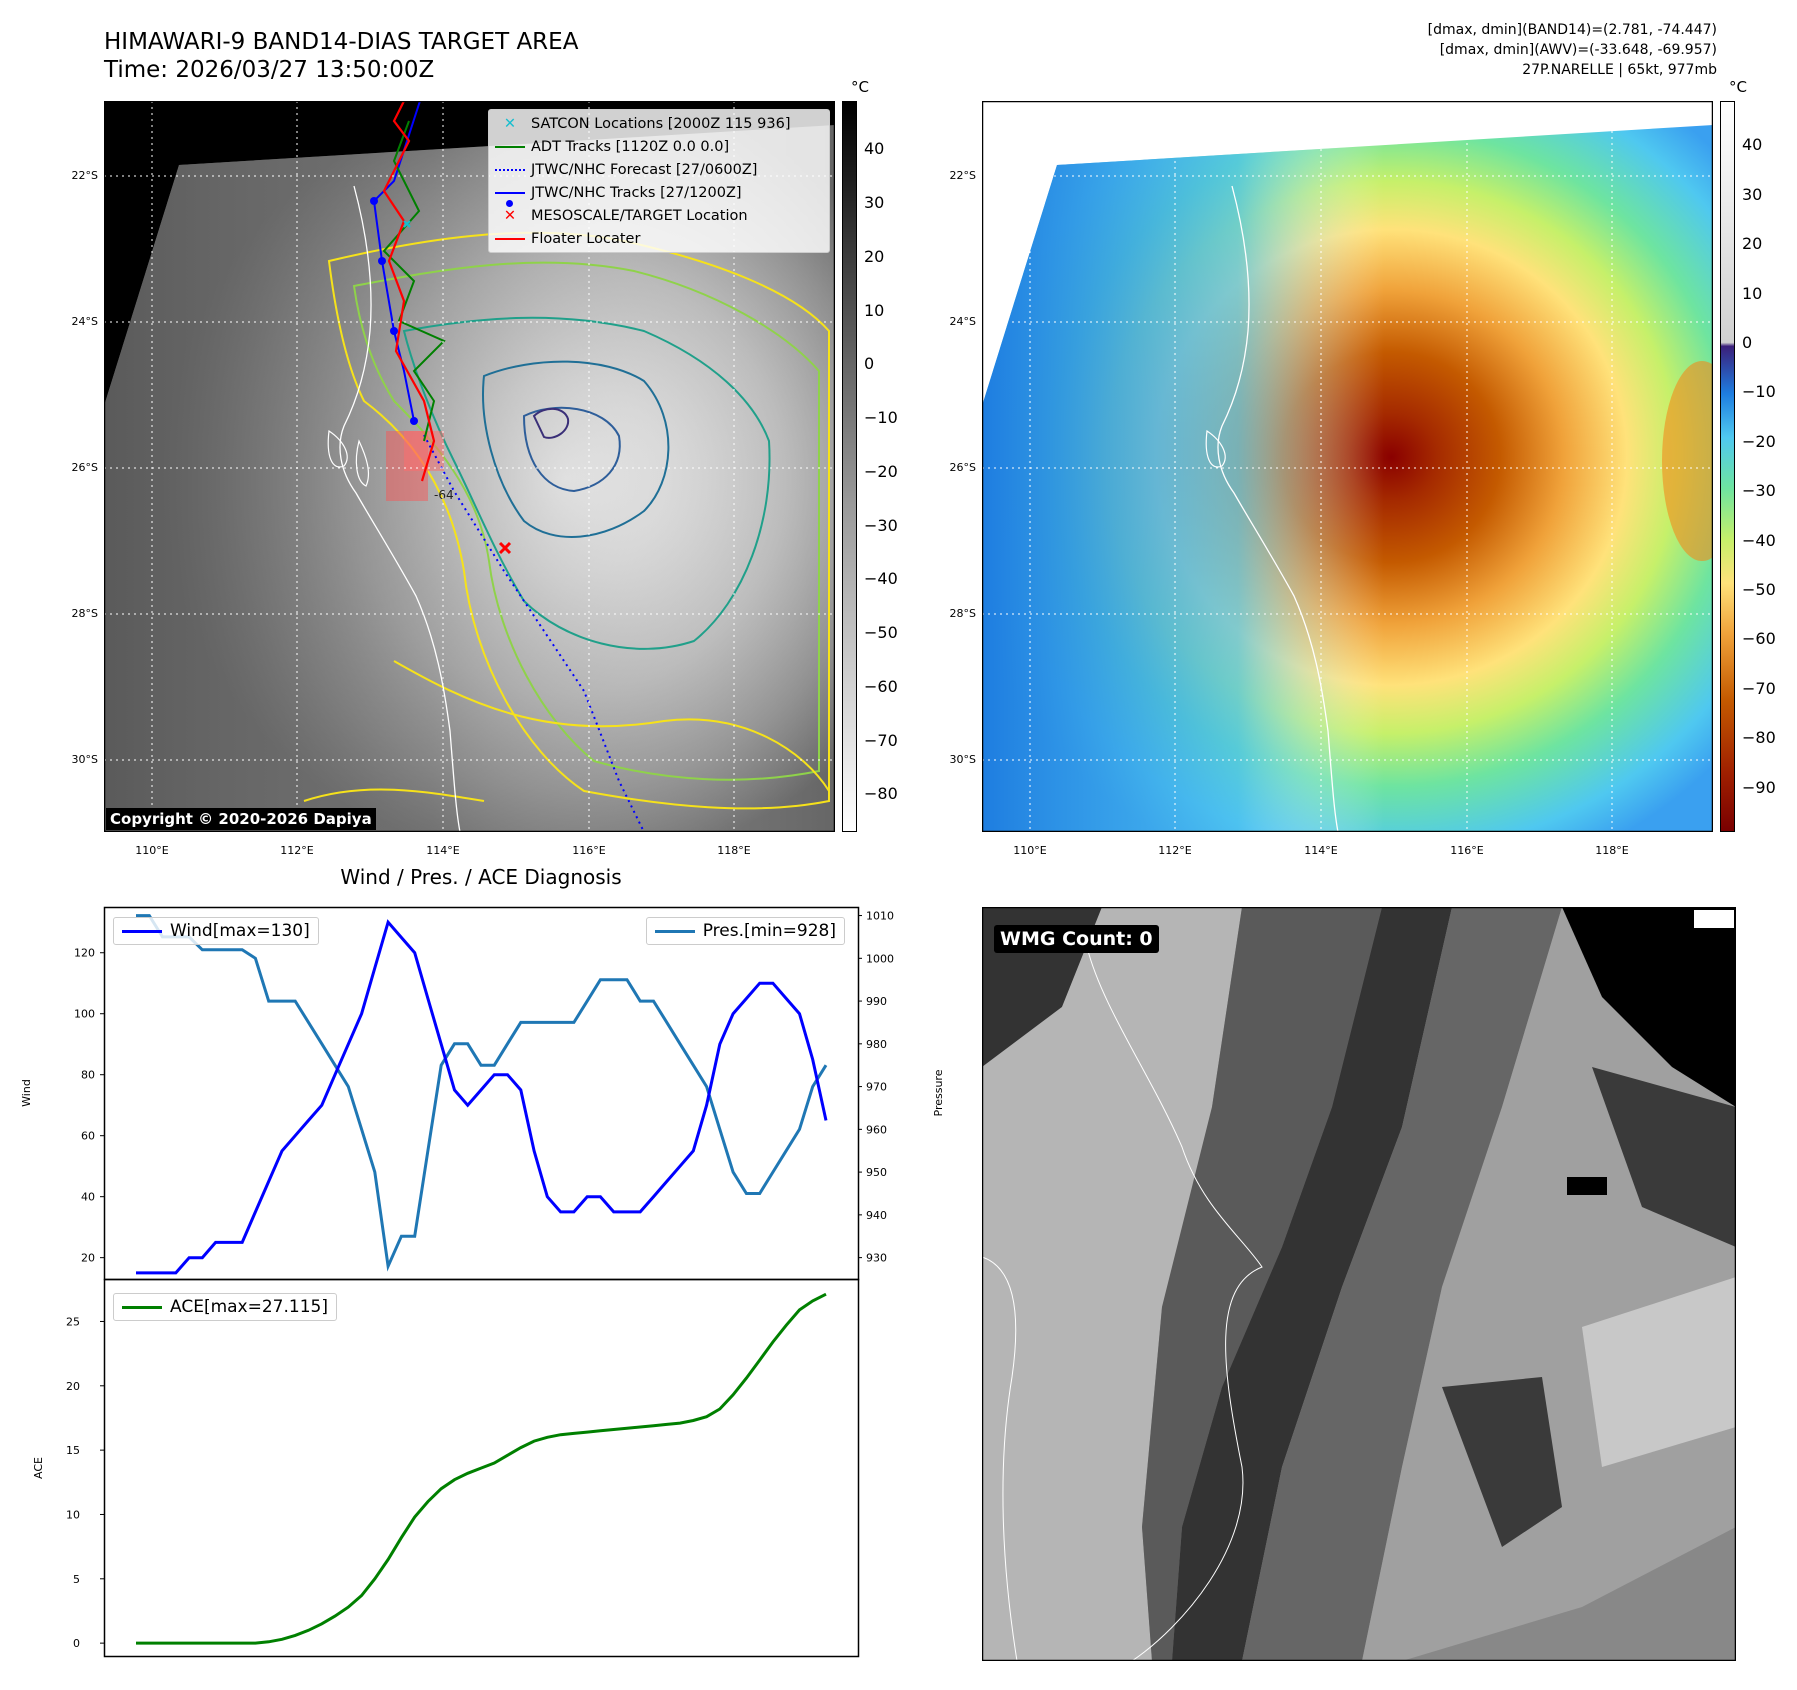  I want to click on pressure-tick-label: 980, so click(876, 1044).